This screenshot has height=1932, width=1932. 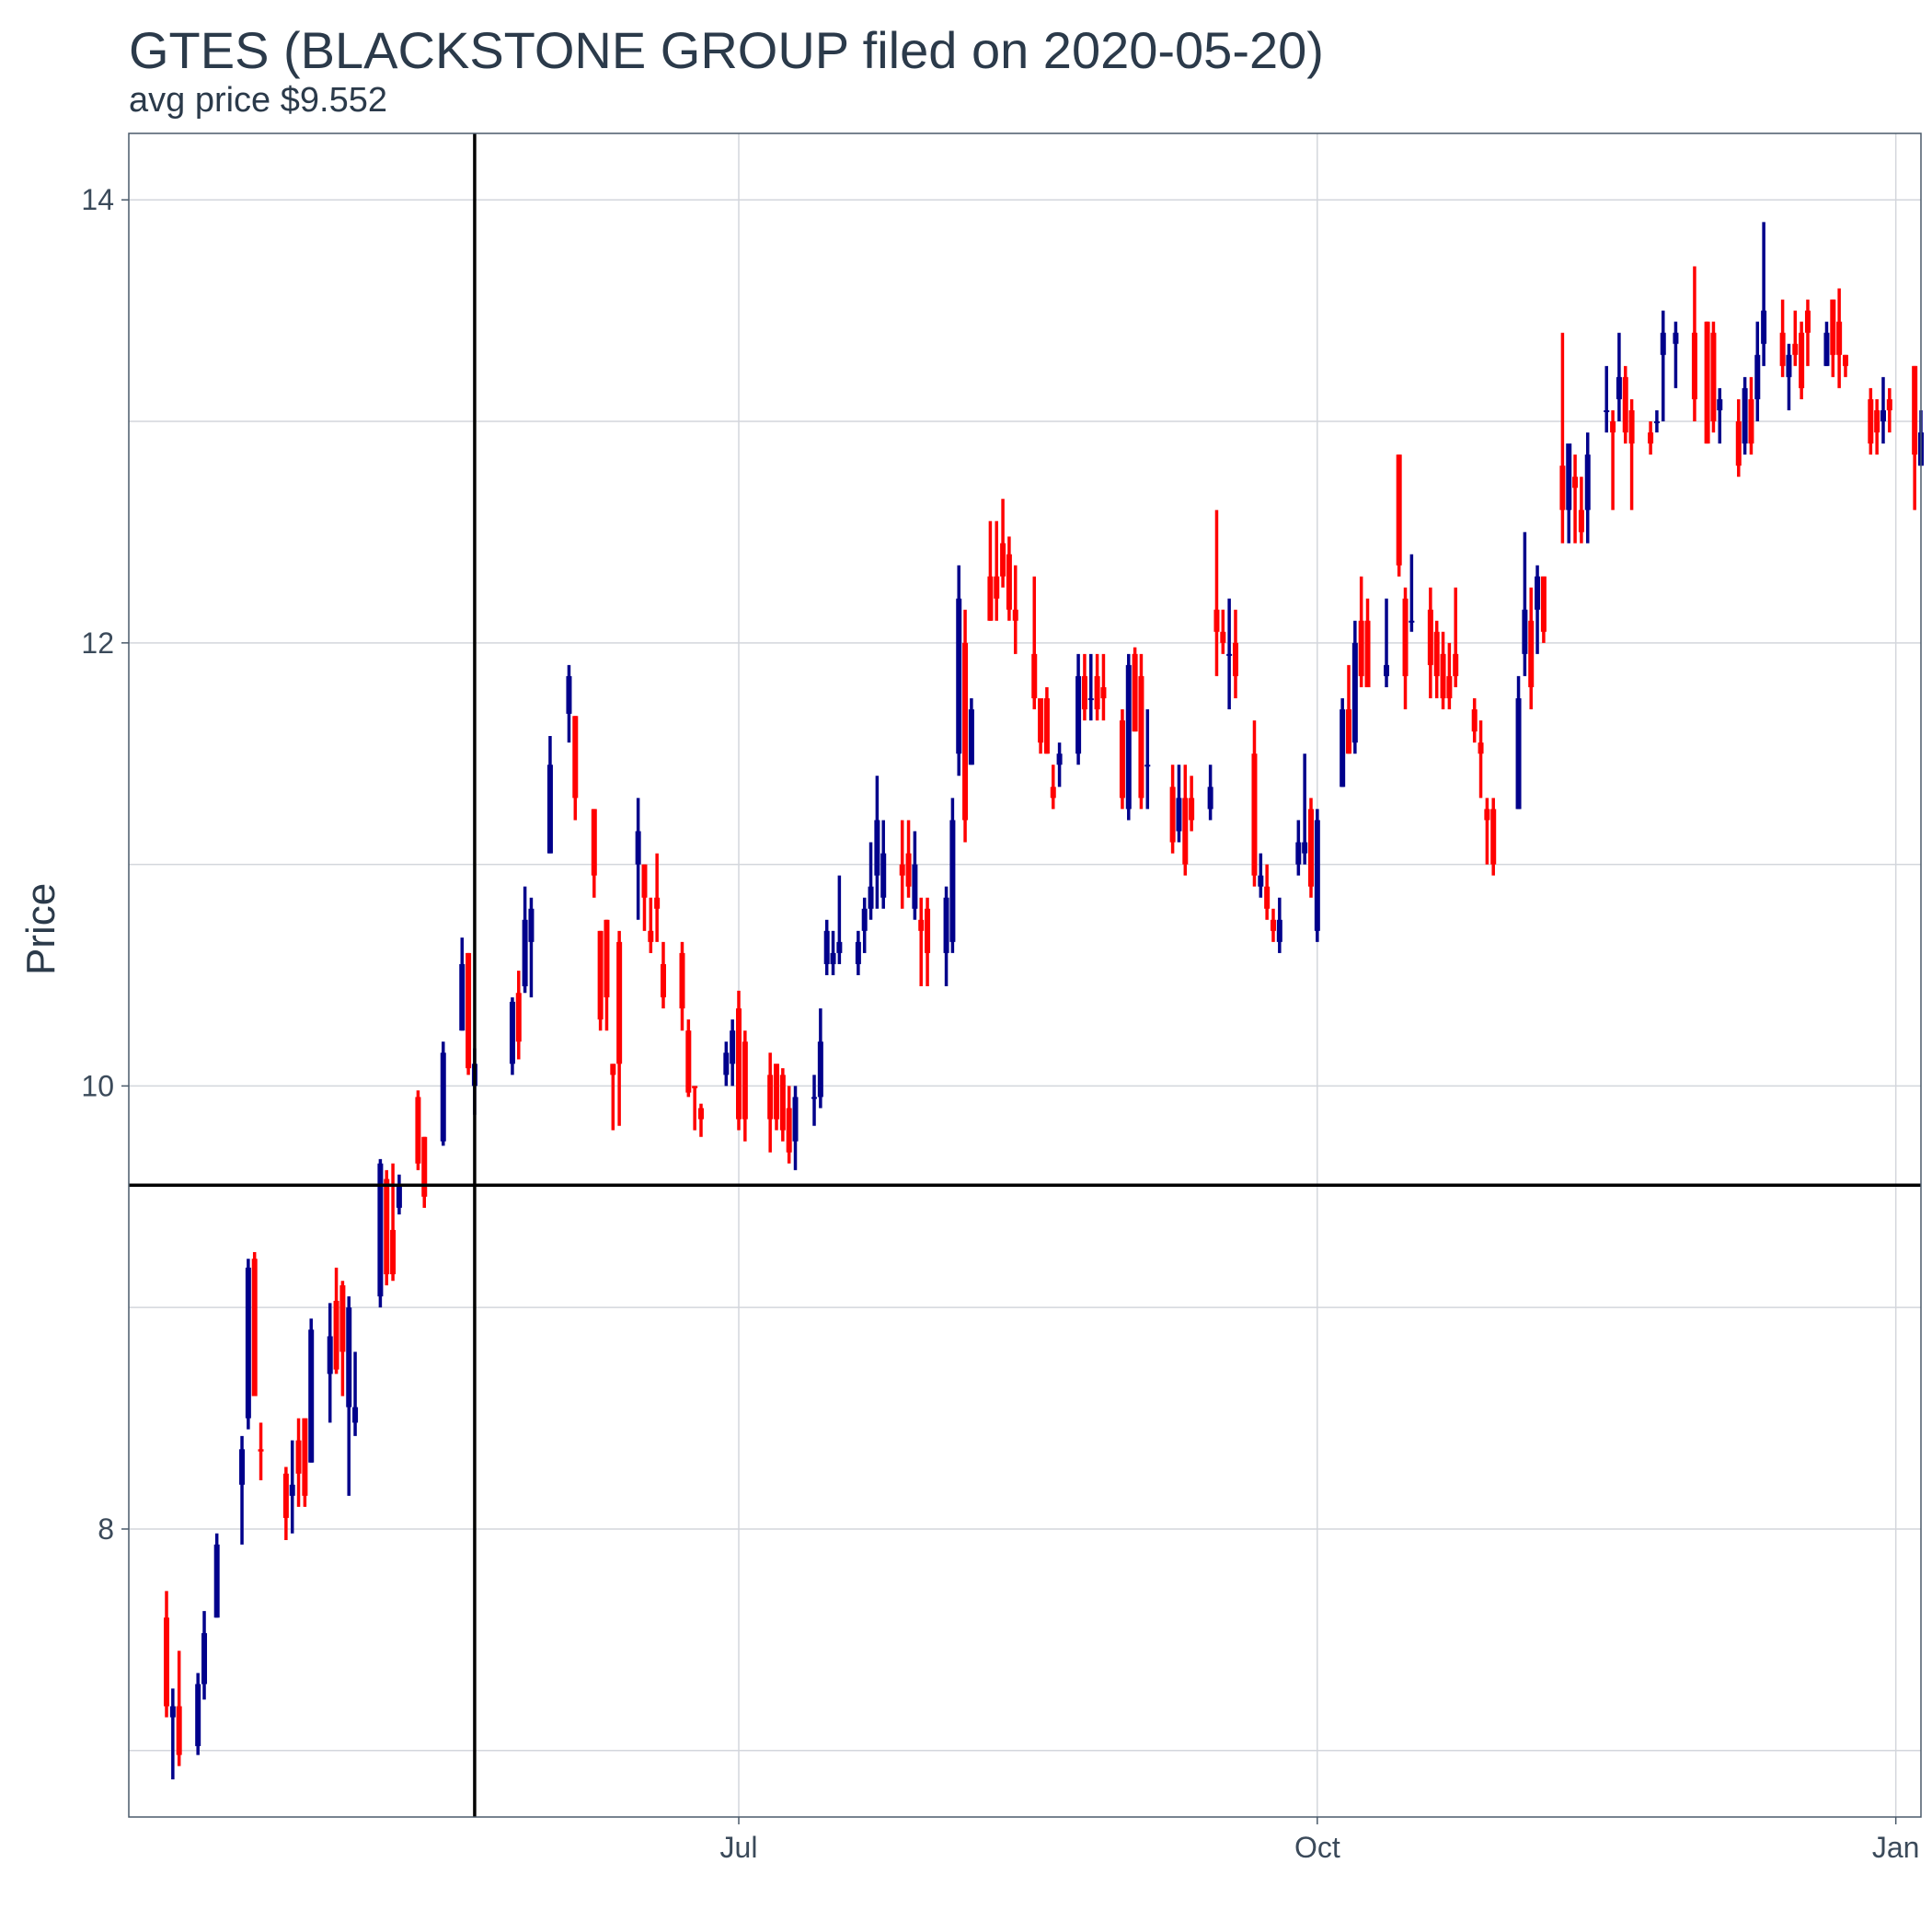 What do you see at coordinates (97, 1085) in the screenshot?
I see `y-tick-label: 10` at bounding box center [97, 1085].